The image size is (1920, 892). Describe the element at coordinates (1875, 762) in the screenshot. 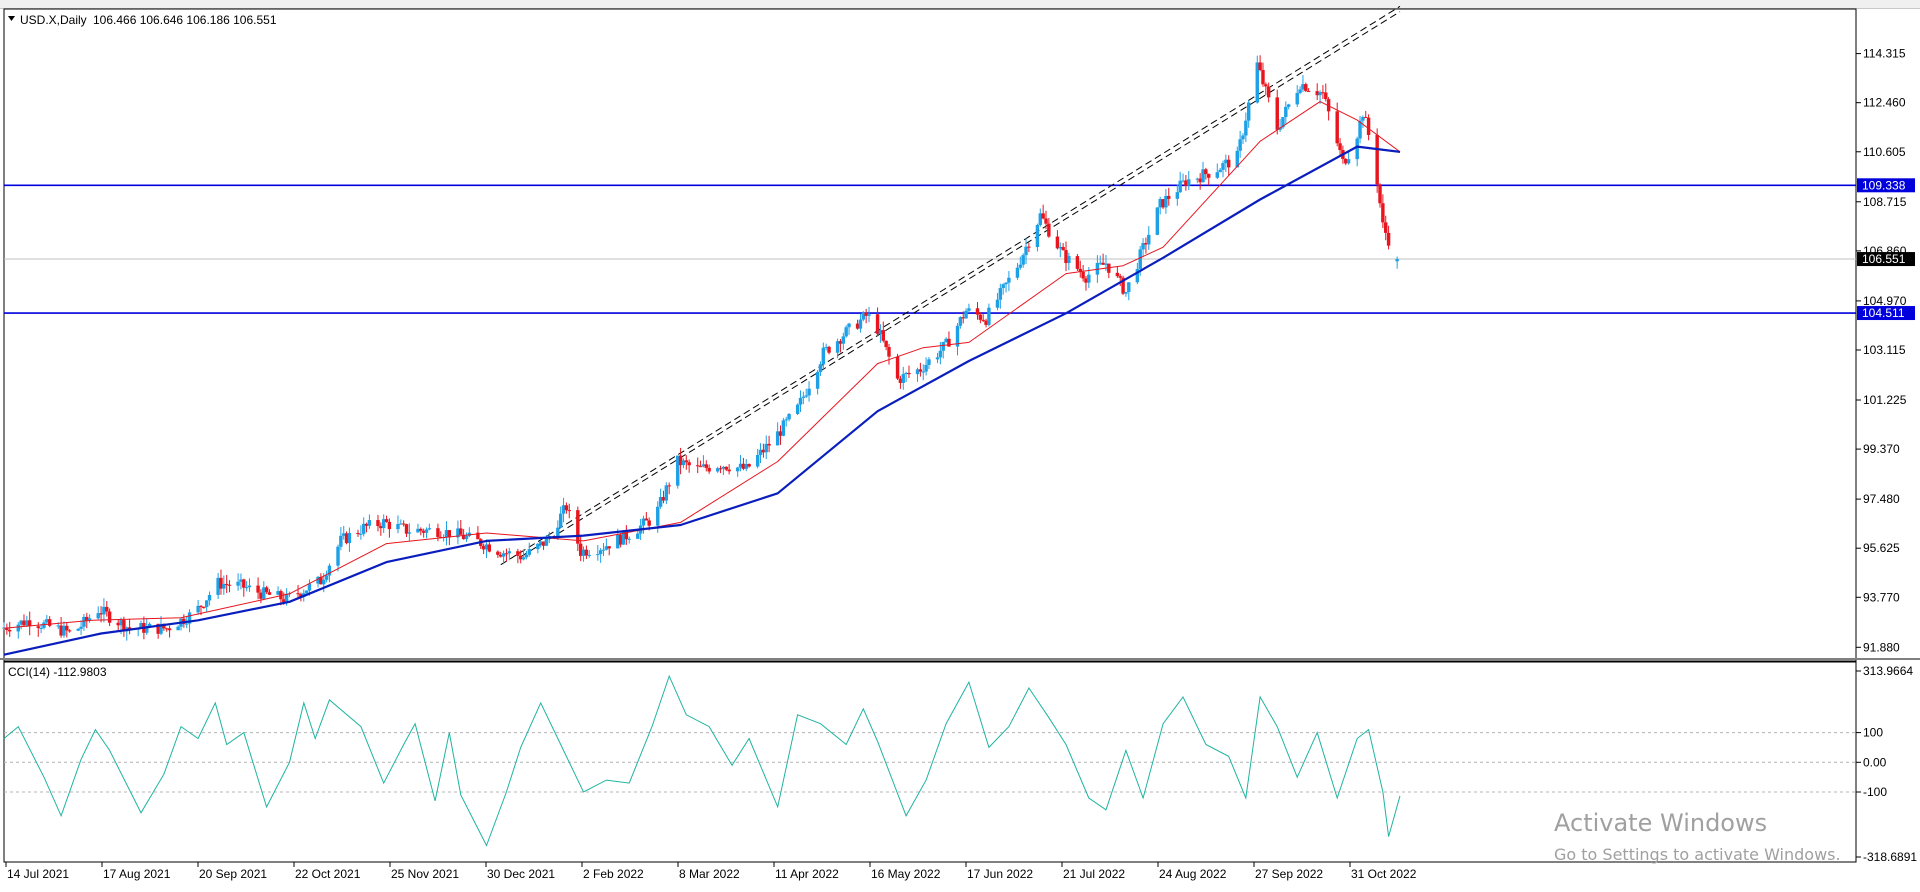

I see `cci-tick-label: 0.00` at that location.